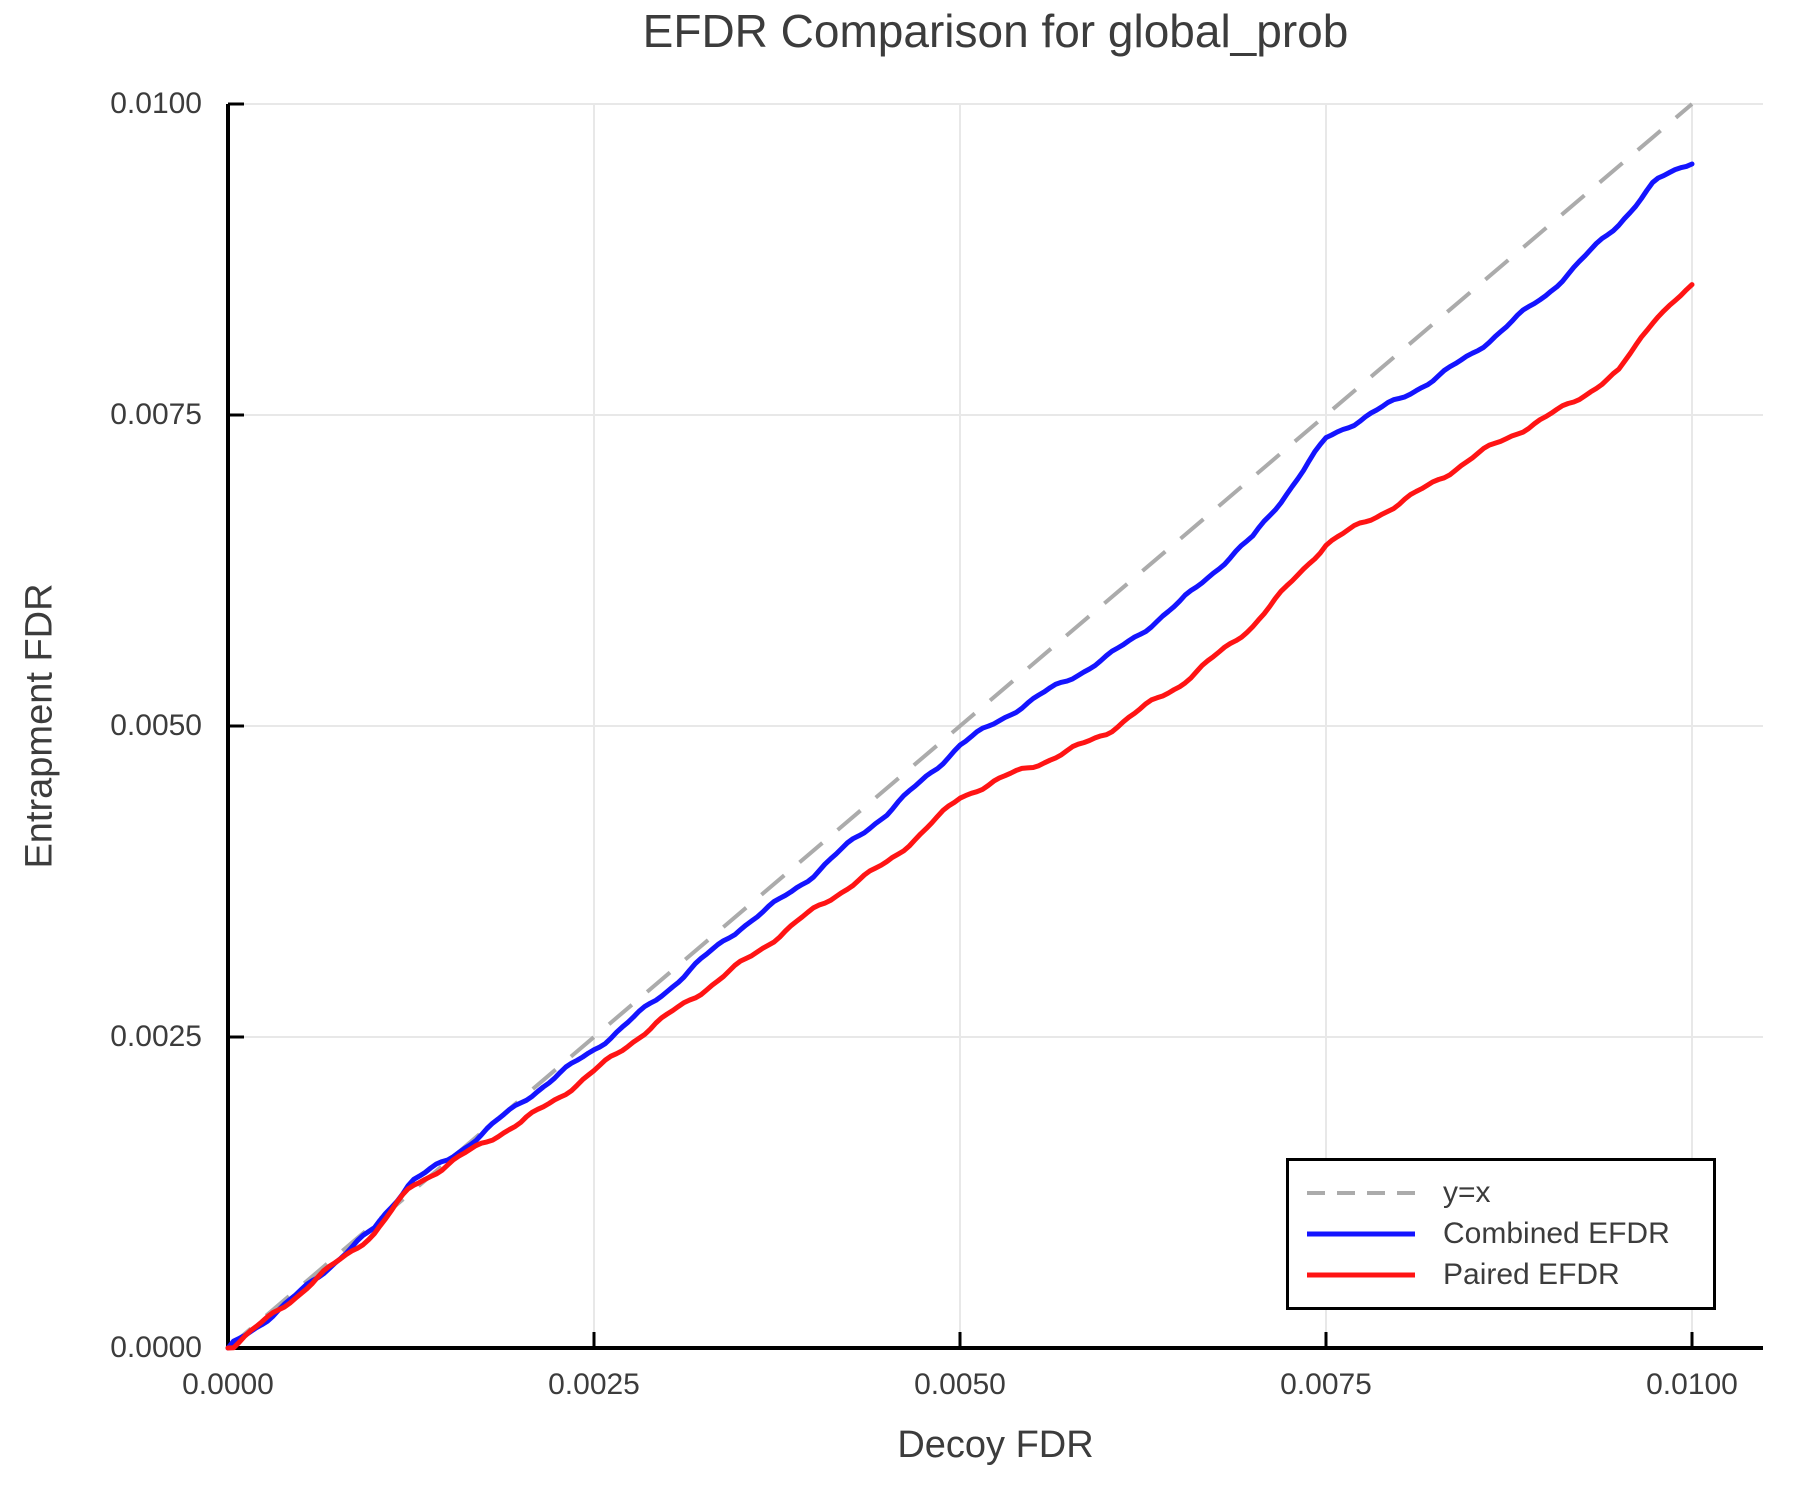 The image size is (1800, 1500). What do you see at coordinates (1361, 1193) in the screenshot?
I see `identity-line-sample-icon` at bounding box center [1361, 1193].